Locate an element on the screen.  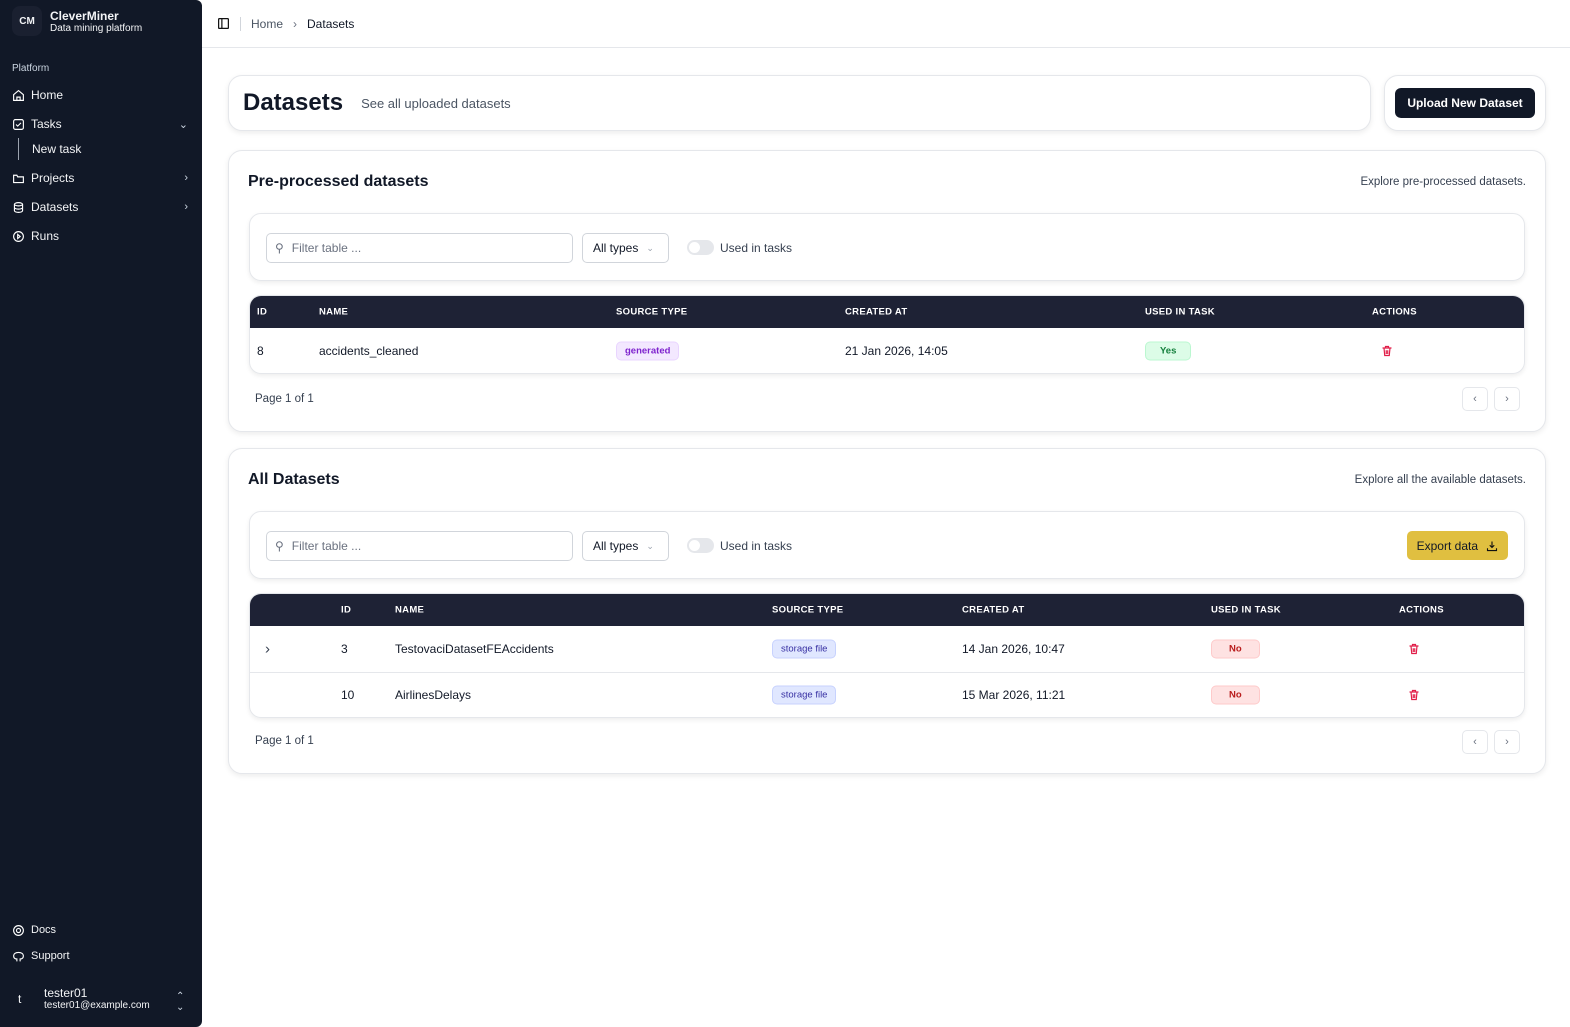
export-data-button: Export data is located at coordinates (1457, 545).